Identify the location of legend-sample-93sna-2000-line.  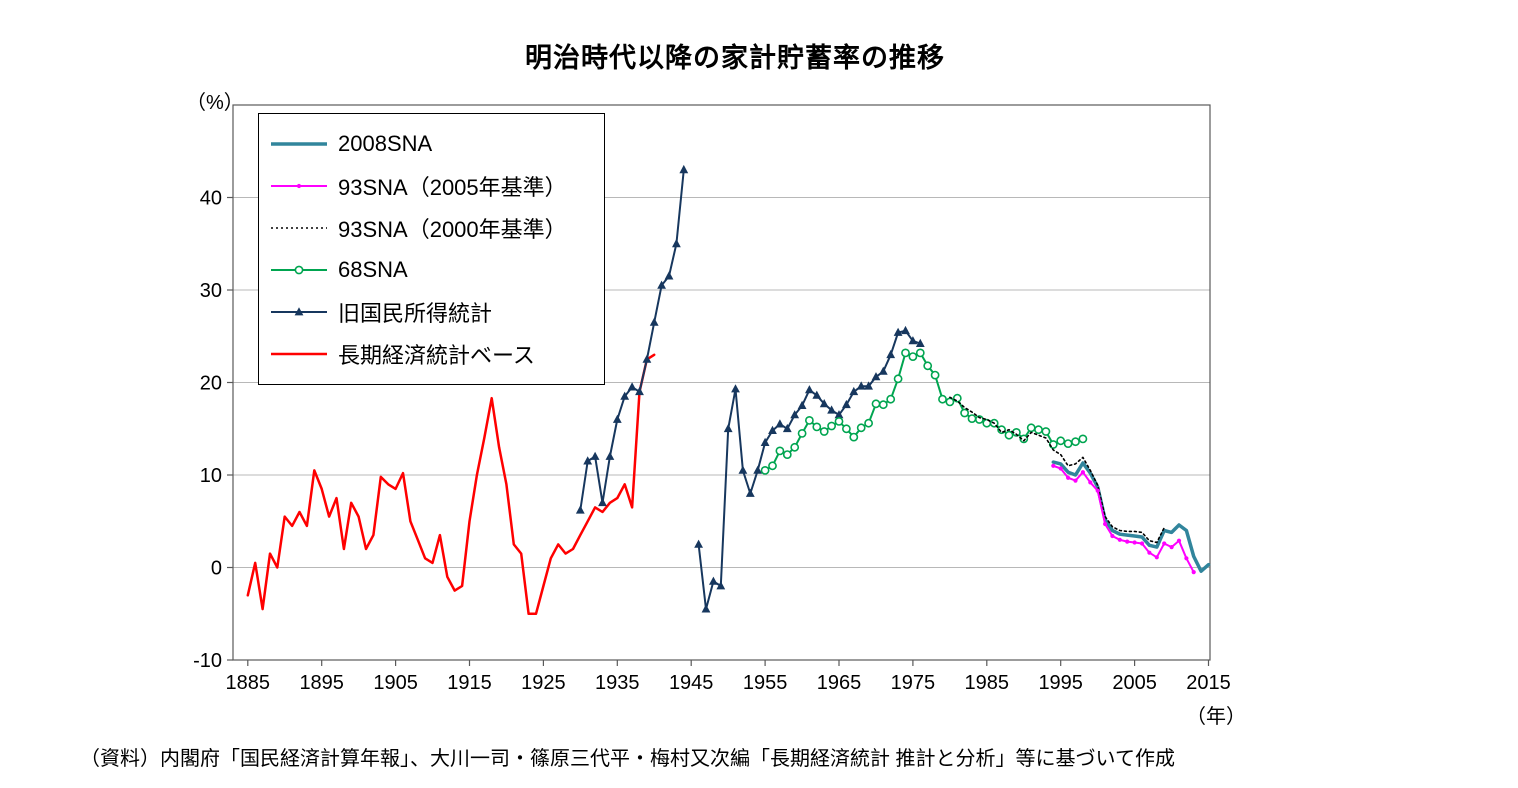
(299, 228).